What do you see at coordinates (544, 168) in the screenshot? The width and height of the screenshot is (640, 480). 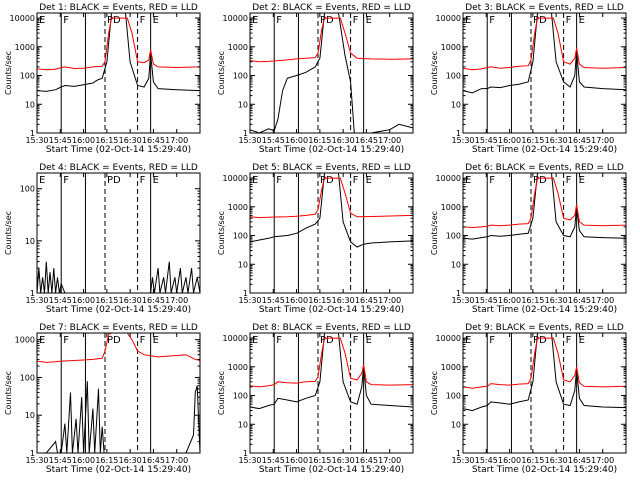 I see `panel-title: Det 6: BLACK = Events, RED = LLD` at bounding box center [544, 168].